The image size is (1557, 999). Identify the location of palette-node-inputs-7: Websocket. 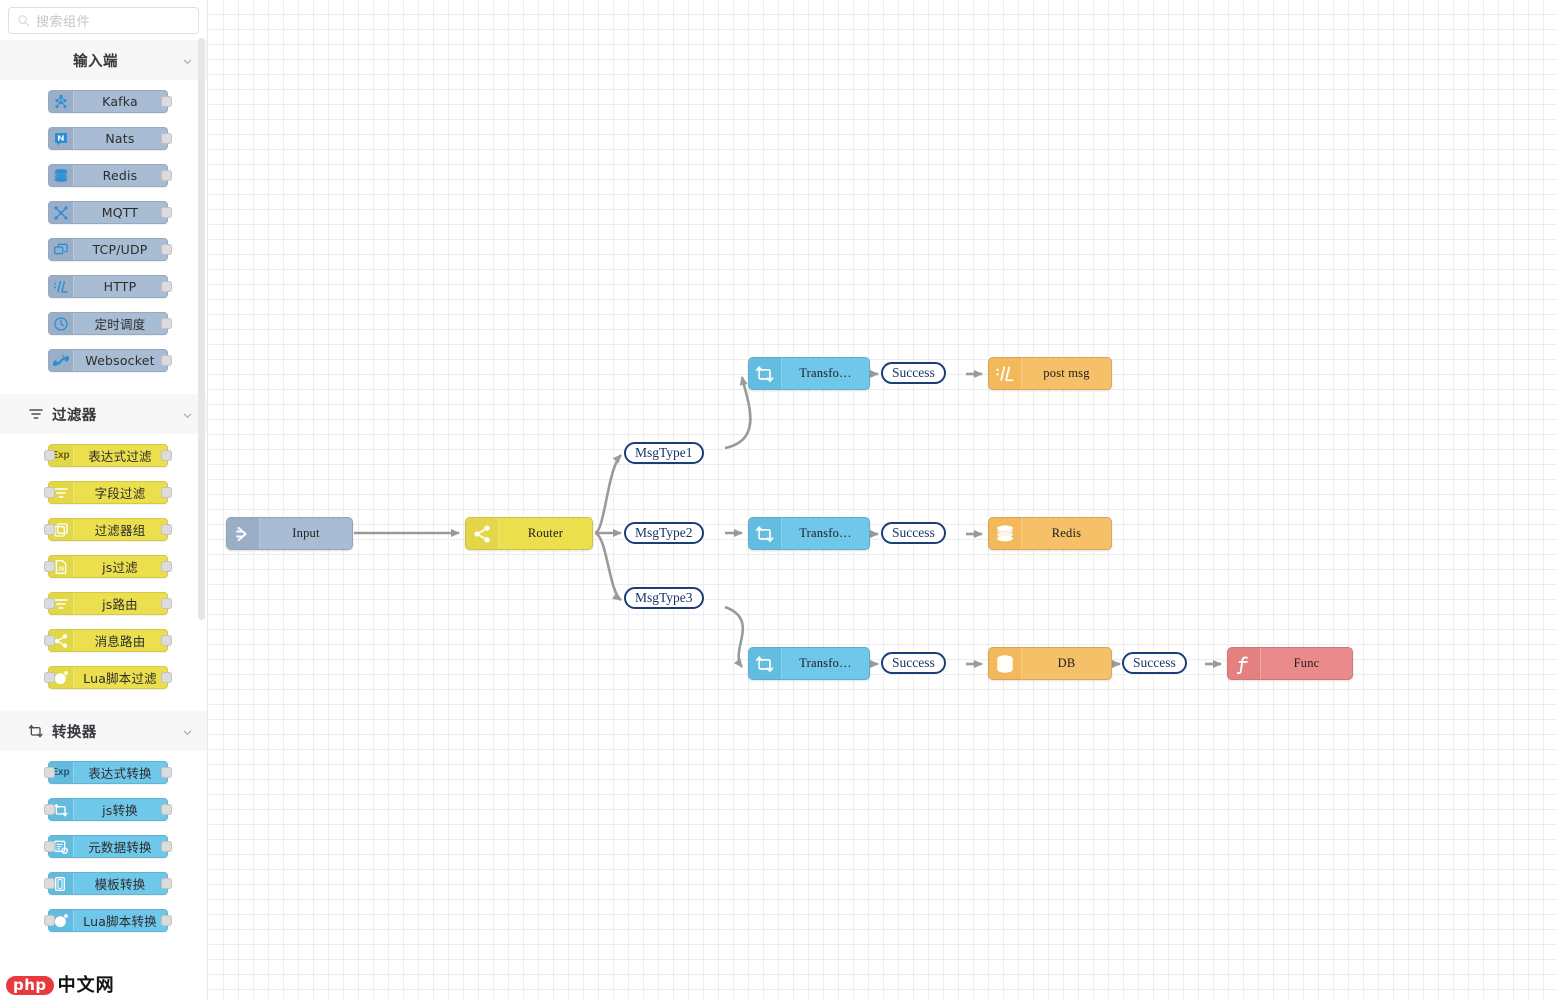
(109, 360).